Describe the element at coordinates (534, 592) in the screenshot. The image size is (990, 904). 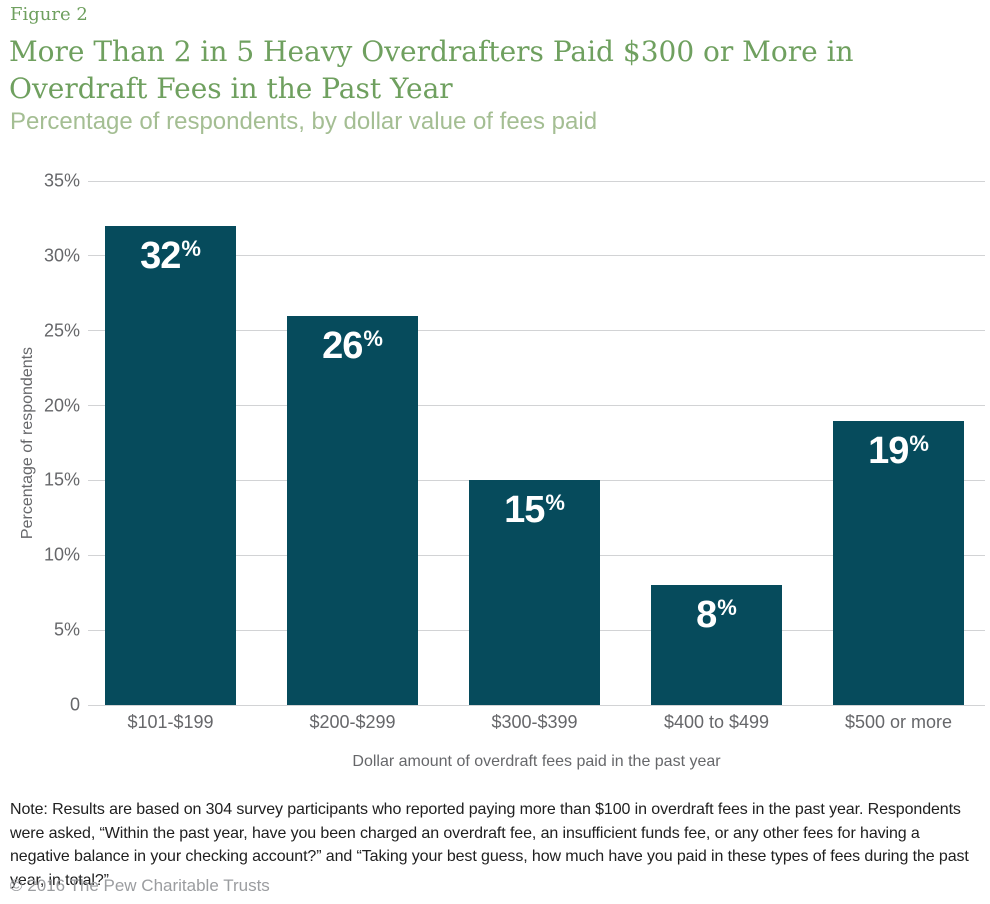
I see `bar-$300-$399: 15%` at that location.